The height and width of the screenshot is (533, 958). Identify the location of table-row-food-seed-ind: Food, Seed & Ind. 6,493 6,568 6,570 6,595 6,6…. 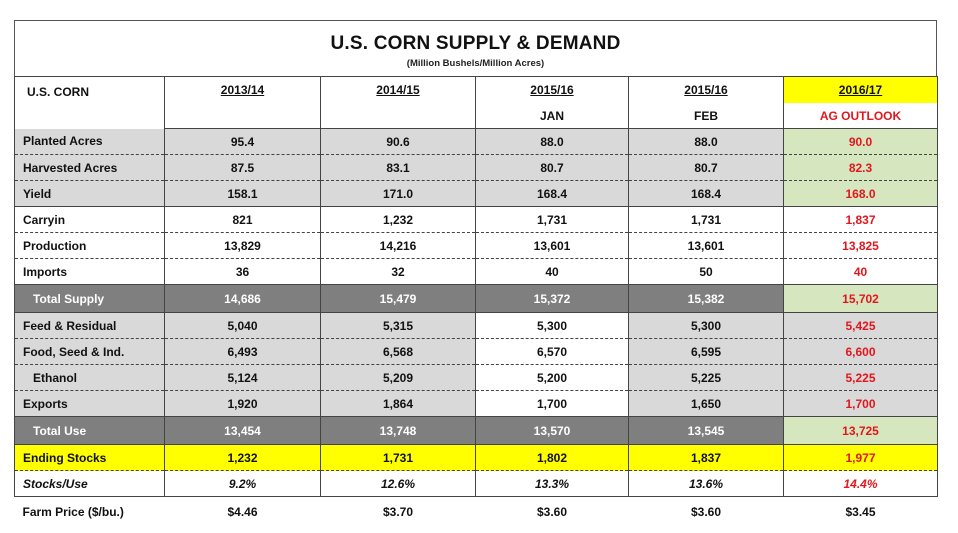
(476, 351).